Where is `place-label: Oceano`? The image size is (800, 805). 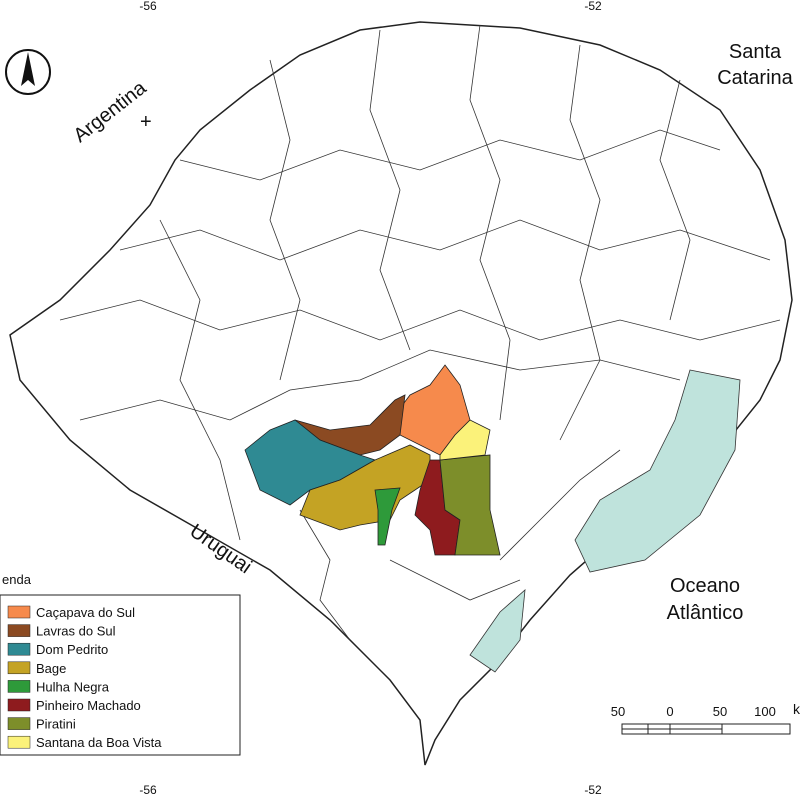 place-label: Oceano is located at coordinates (705, 586).